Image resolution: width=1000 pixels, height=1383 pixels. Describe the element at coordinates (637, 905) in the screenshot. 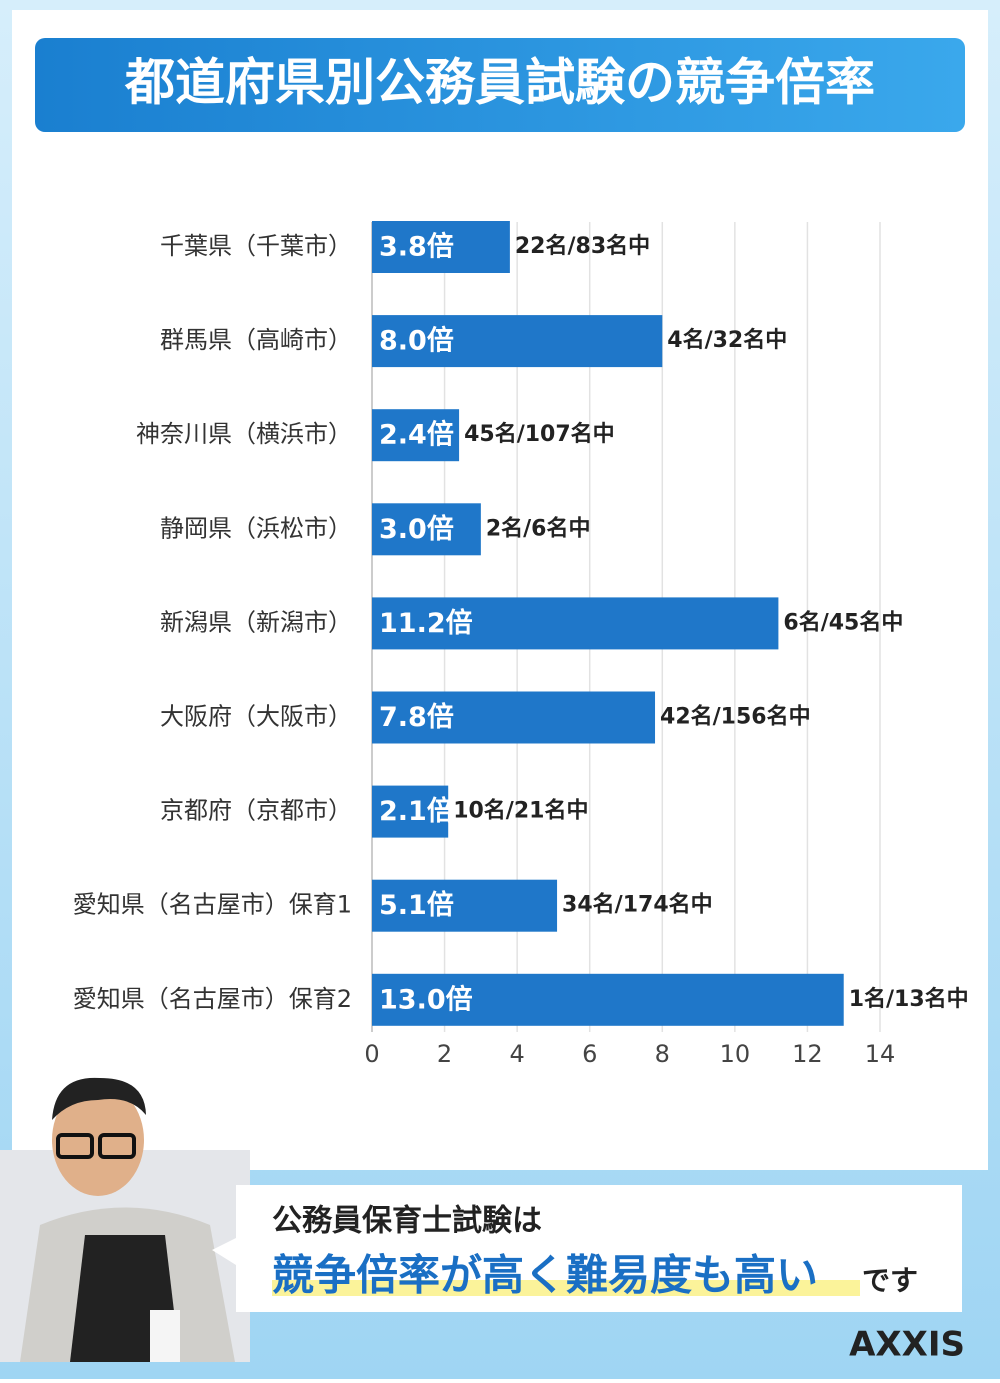

I see `count-label: 34名/174名中` at that location.